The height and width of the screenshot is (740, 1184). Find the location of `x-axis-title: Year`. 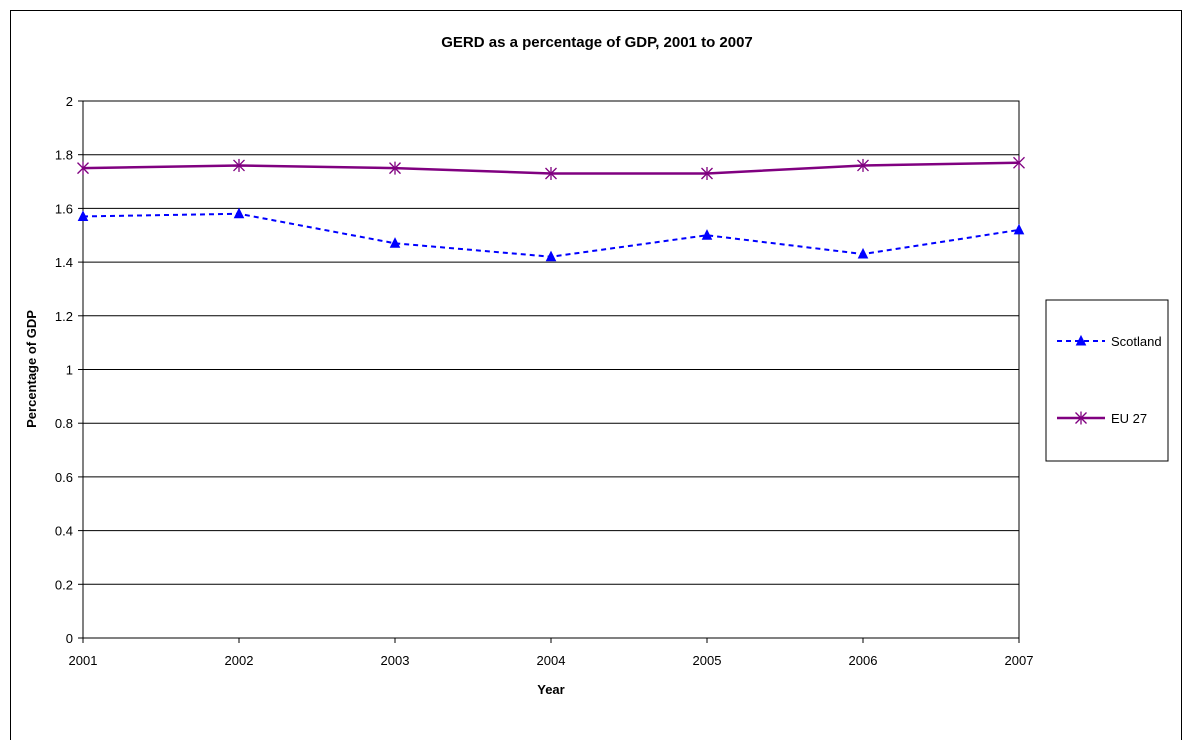

x-axis-title: Year is located at coordinates (550, 689).